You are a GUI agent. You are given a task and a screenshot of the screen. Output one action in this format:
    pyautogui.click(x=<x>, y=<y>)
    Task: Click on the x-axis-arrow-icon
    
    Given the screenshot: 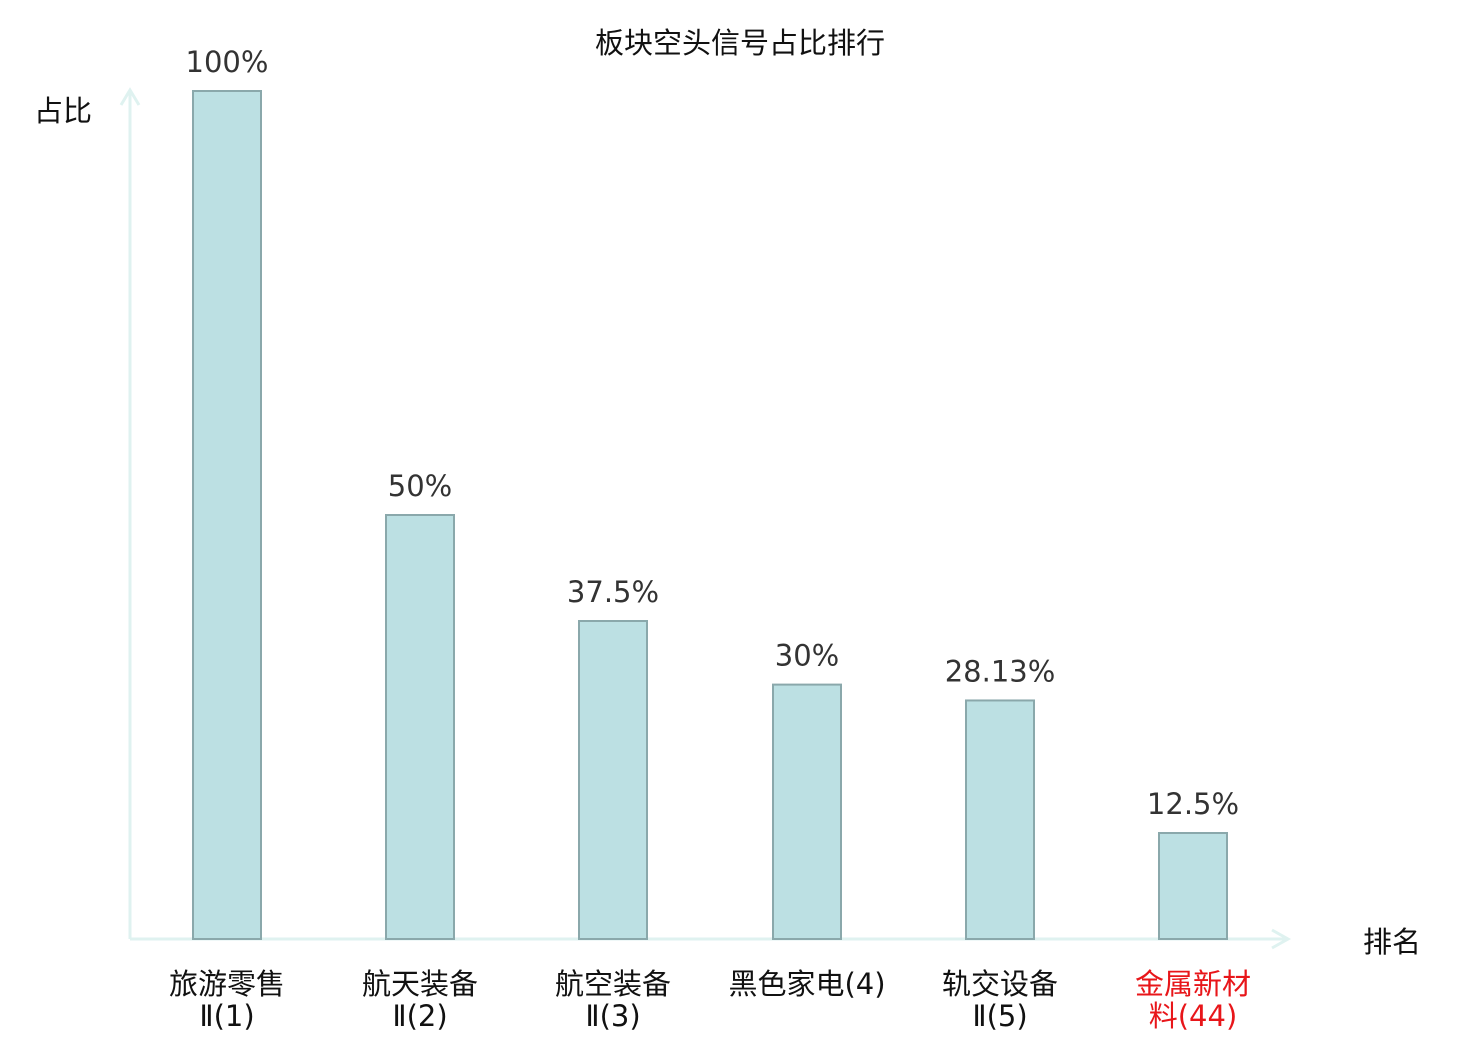 What is the action you would take?
    pyautogui.click(x=1281, y=939)
    